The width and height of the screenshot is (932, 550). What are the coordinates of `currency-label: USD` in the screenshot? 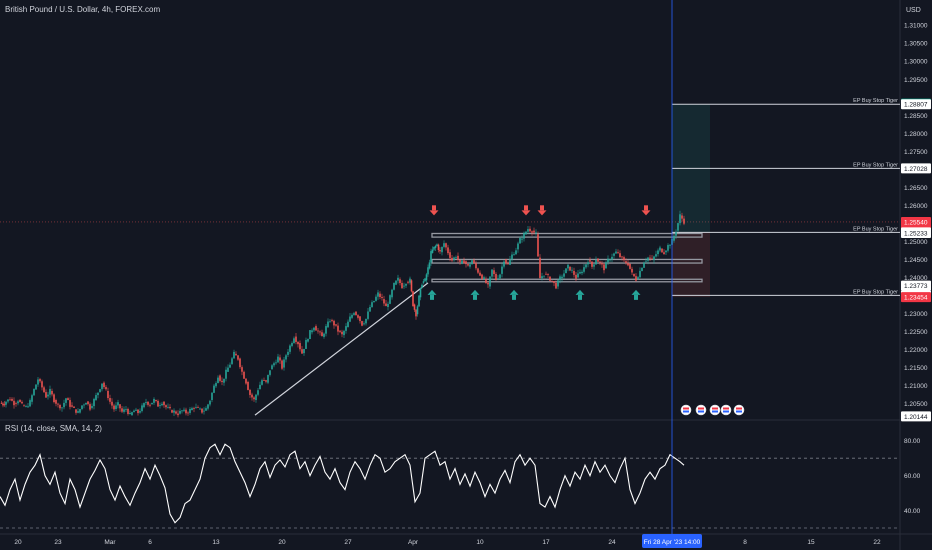 It's located at (913, 10).